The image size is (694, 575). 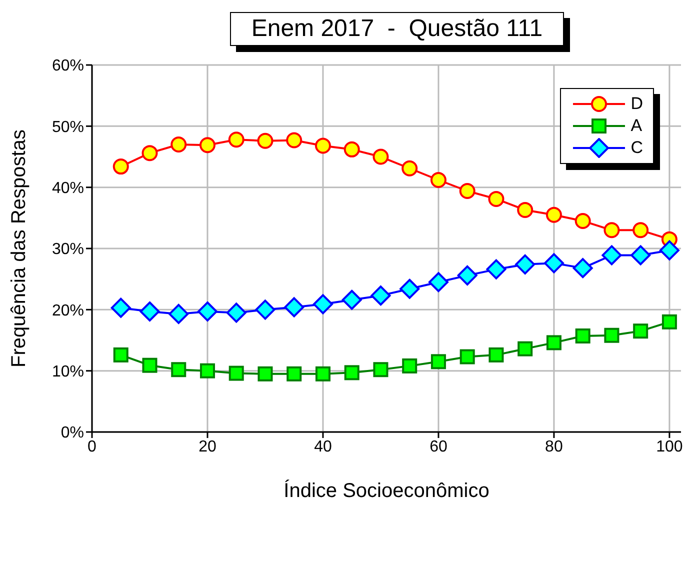 What do you see at coordinates (68, 249) in the screenshot?
I see `y-tick-label: 30%` at bounding box center [68, 249].